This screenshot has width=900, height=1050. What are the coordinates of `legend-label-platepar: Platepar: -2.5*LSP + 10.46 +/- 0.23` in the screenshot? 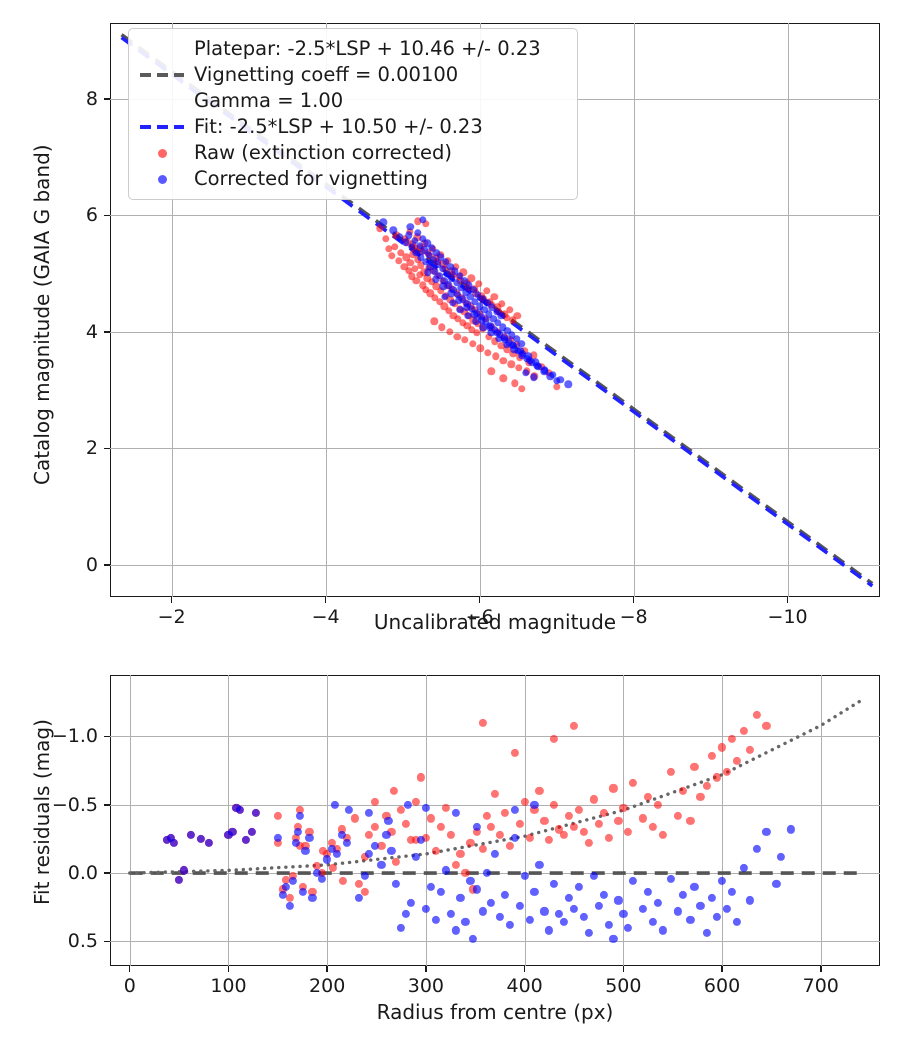 It's located at (367, 49).